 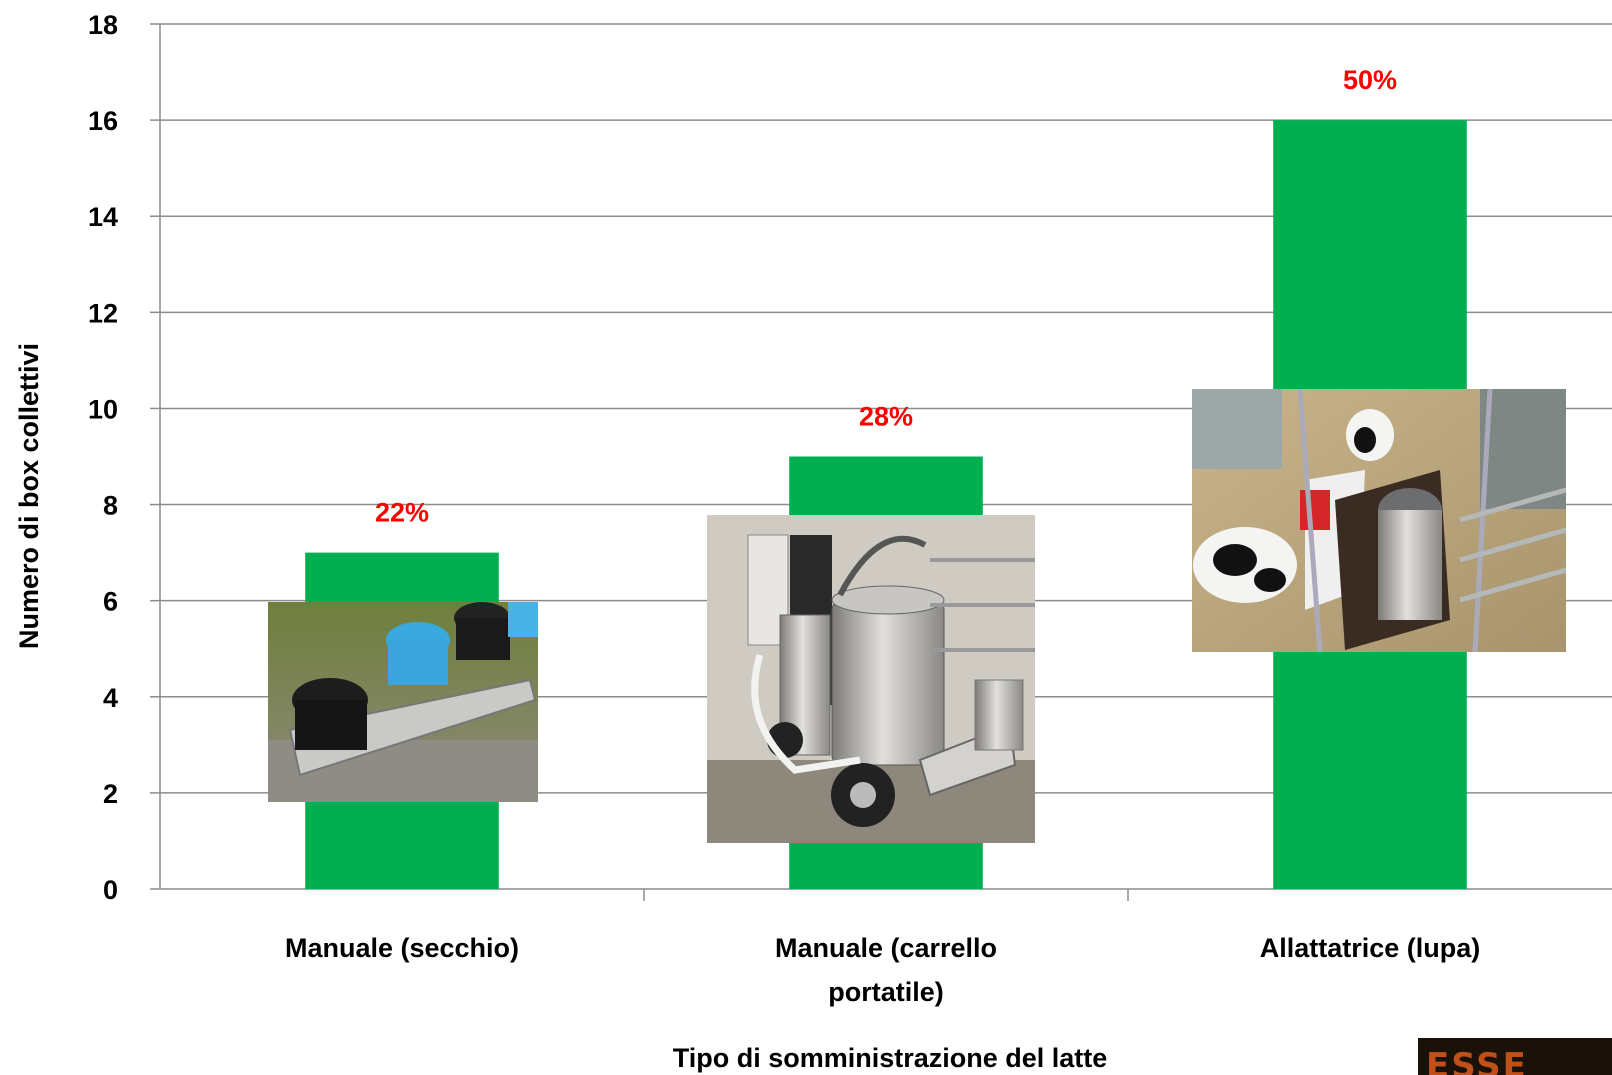 I want to click on y-tick-label: 8, so click(x=110, y=506).